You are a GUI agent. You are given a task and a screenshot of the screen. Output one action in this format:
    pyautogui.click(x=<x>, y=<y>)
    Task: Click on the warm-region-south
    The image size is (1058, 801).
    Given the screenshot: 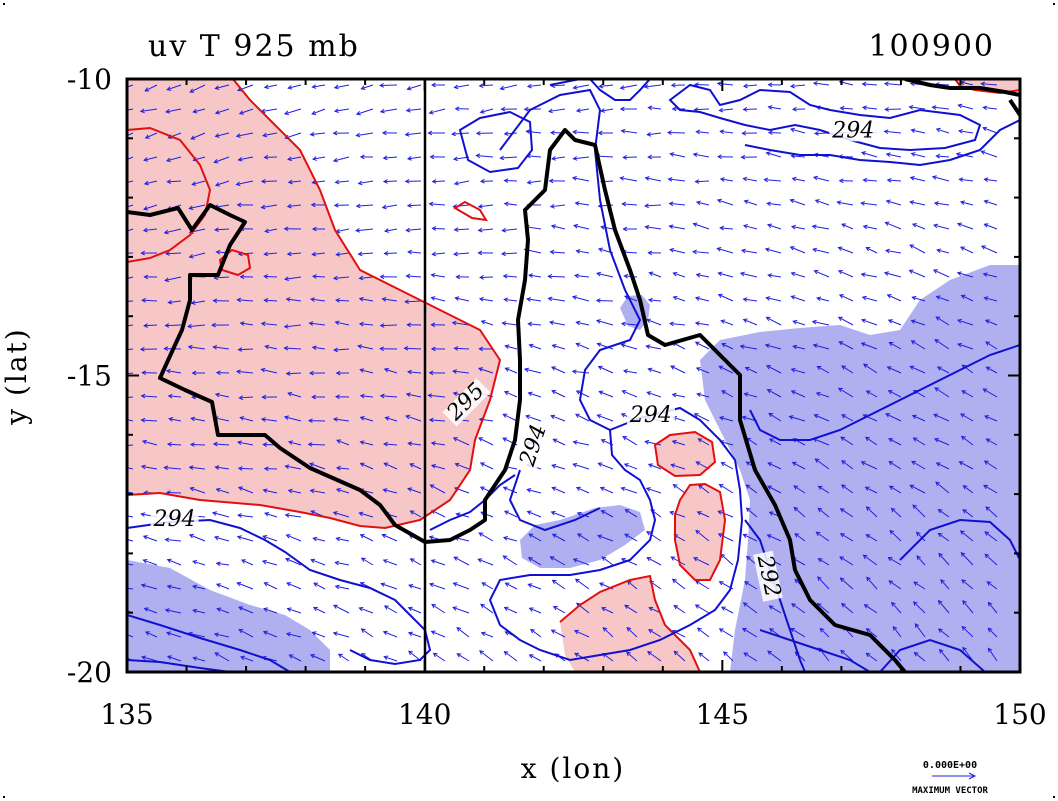 What is the action you would take?
    pyautogui.click(x=630, y=624)
    